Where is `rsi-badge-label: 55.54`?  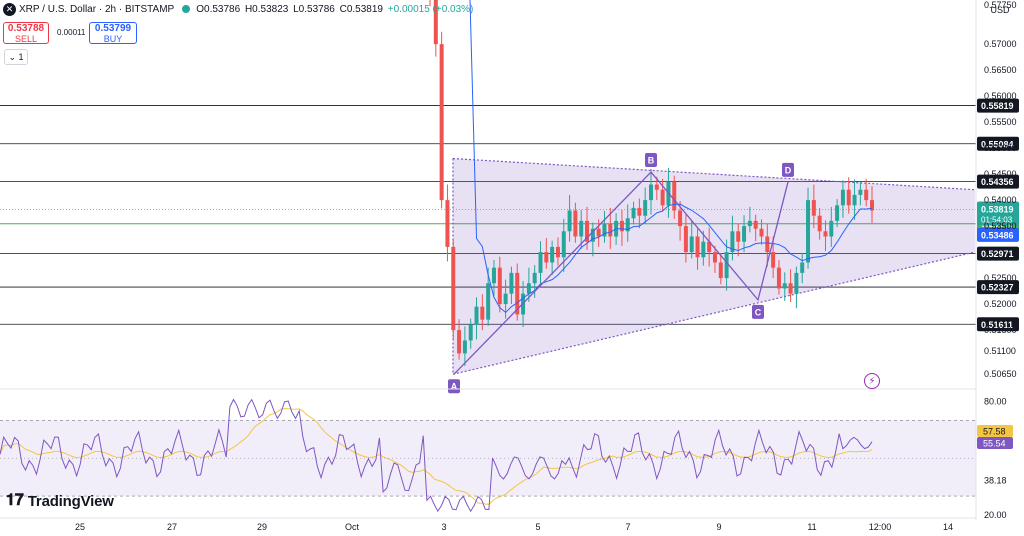 rsi-badge-label: 55.54 is located at coordinates (994, 444).